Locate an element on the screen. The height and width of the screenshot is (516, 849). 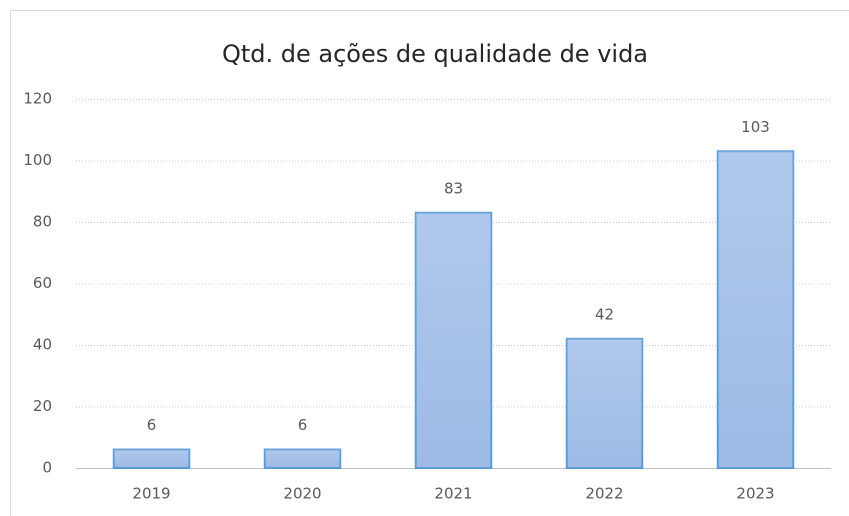
x-tick-label: 2023 is located at coordinates (755, 494).